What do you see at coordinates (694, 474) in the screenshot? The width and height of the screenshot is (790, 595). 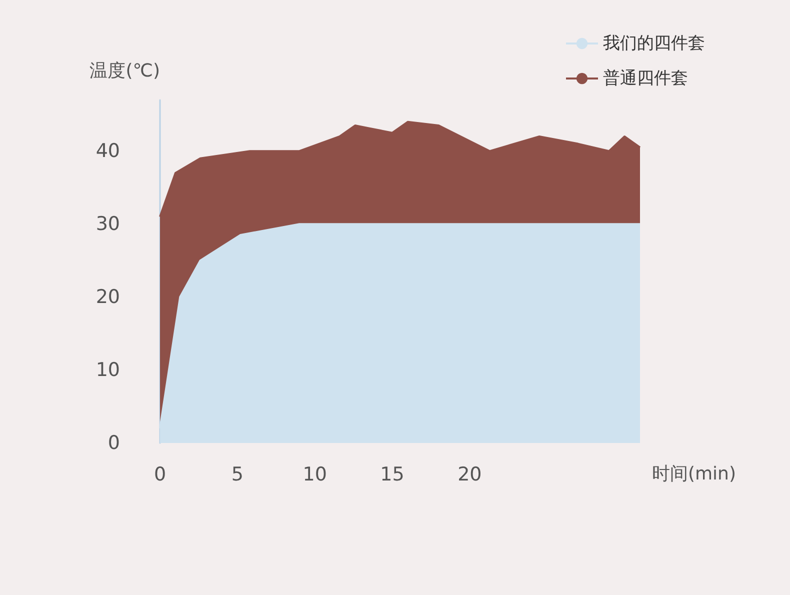 I see `x-axis-title: 时间(min)` at bounding box center [694, 474].